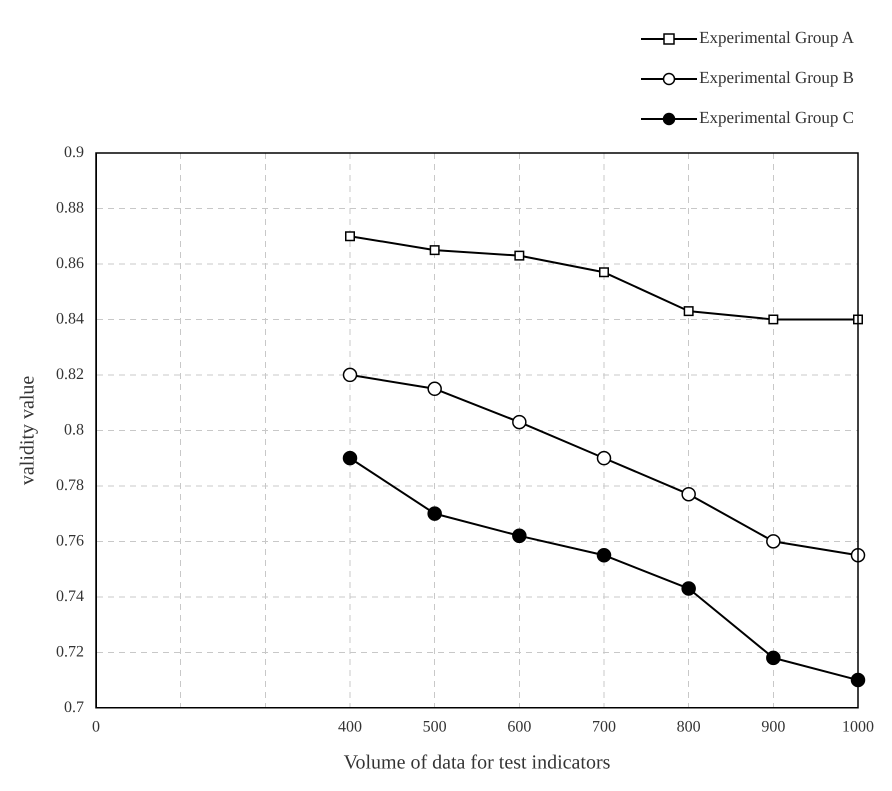 Image resolution: width=892 pixels, height=791 pixels. What do you see at coordinates (74, 153) in the screenshot?
I see `y-tick-label: 0.9` at bounding box center [74, 153].